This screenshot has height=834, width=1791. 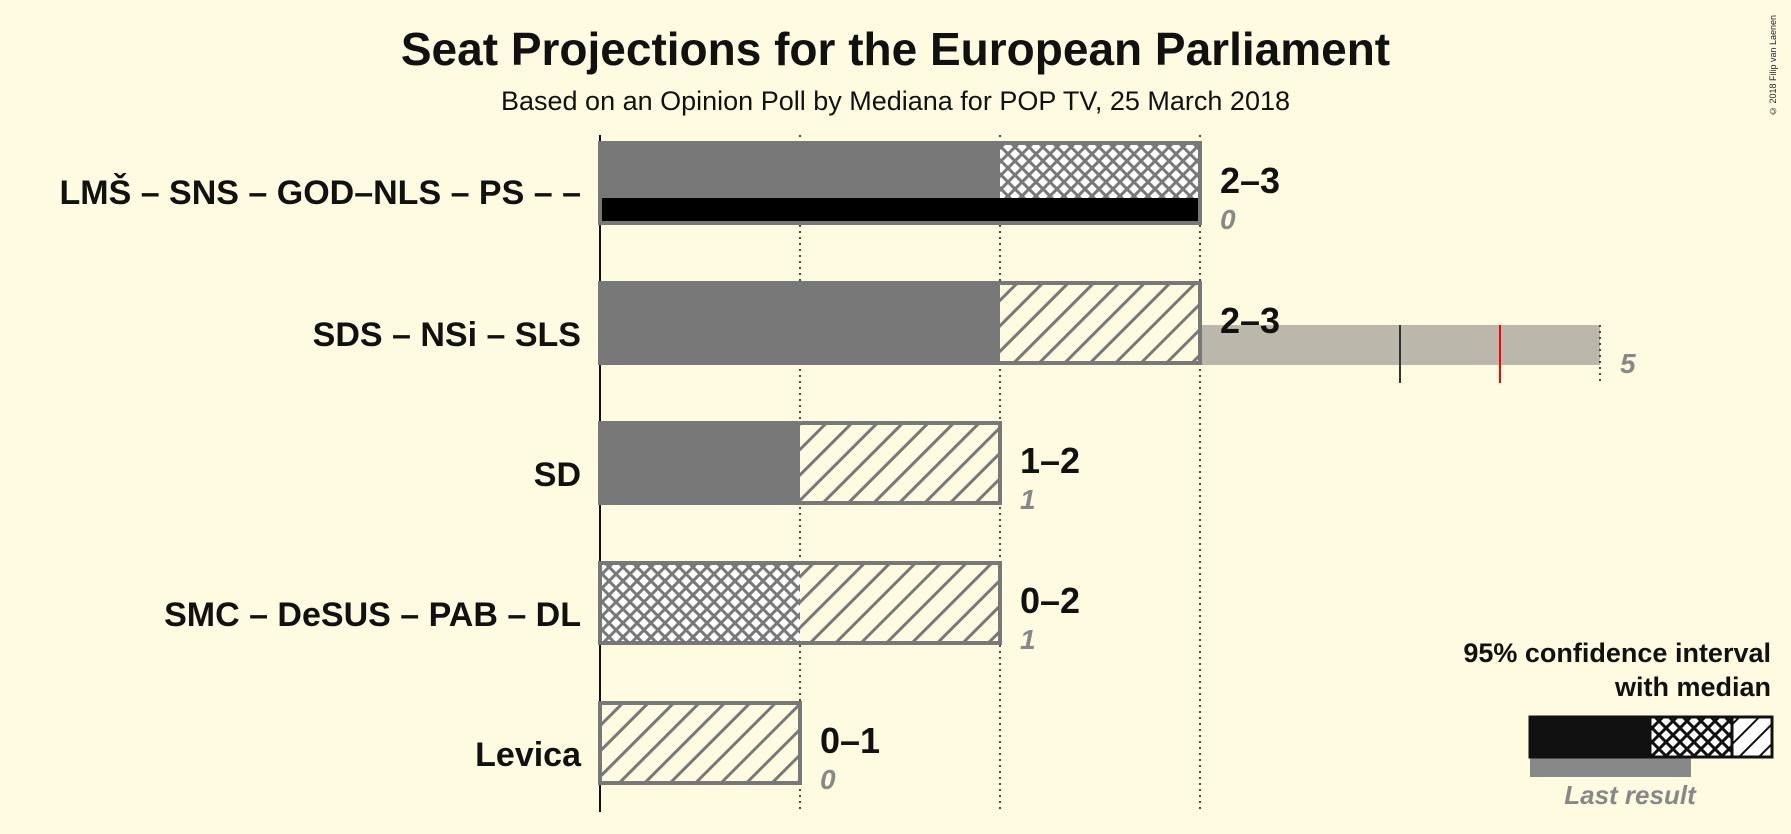 What do you see at coordinates (1590, 737) in the screenshot?
I see `legend-median-bar` at bounding box center [1590, 737].